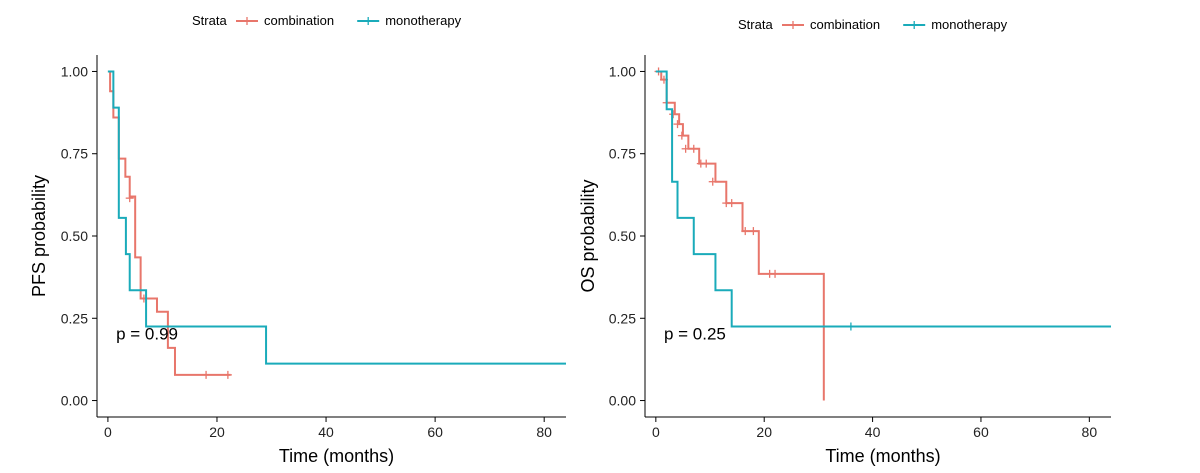  Describe the element at coordinates (695, 334) in the screenshot. I see `p-value-label: p = 0.25` at that location.